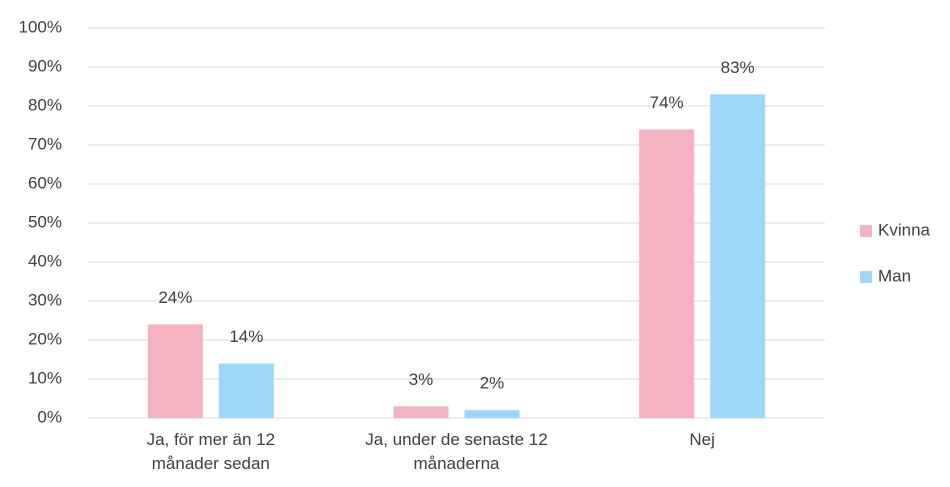  What do you see at coordinates (246, 336) in the screenshot?
I see `value-label: 14%` at bounding box center [246, 336].